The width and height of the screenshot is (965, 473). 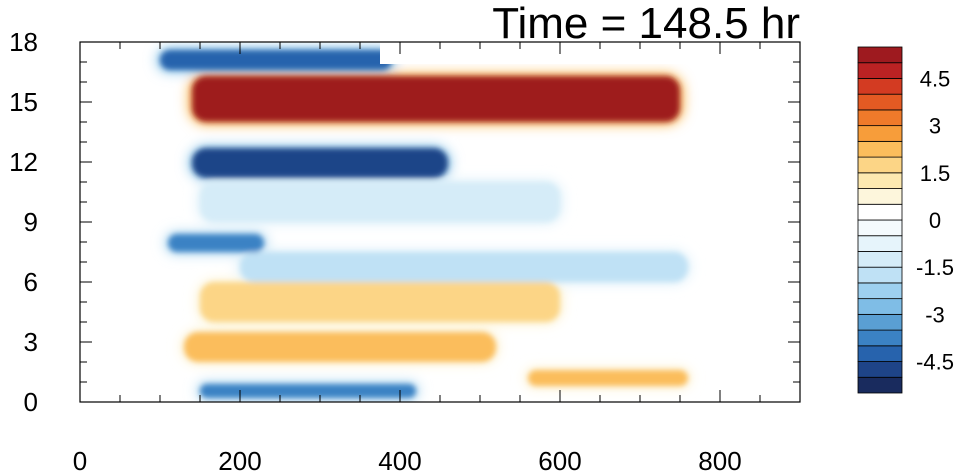 I want to click on colorbar-label: 4.5, so click(x=935, y=78).